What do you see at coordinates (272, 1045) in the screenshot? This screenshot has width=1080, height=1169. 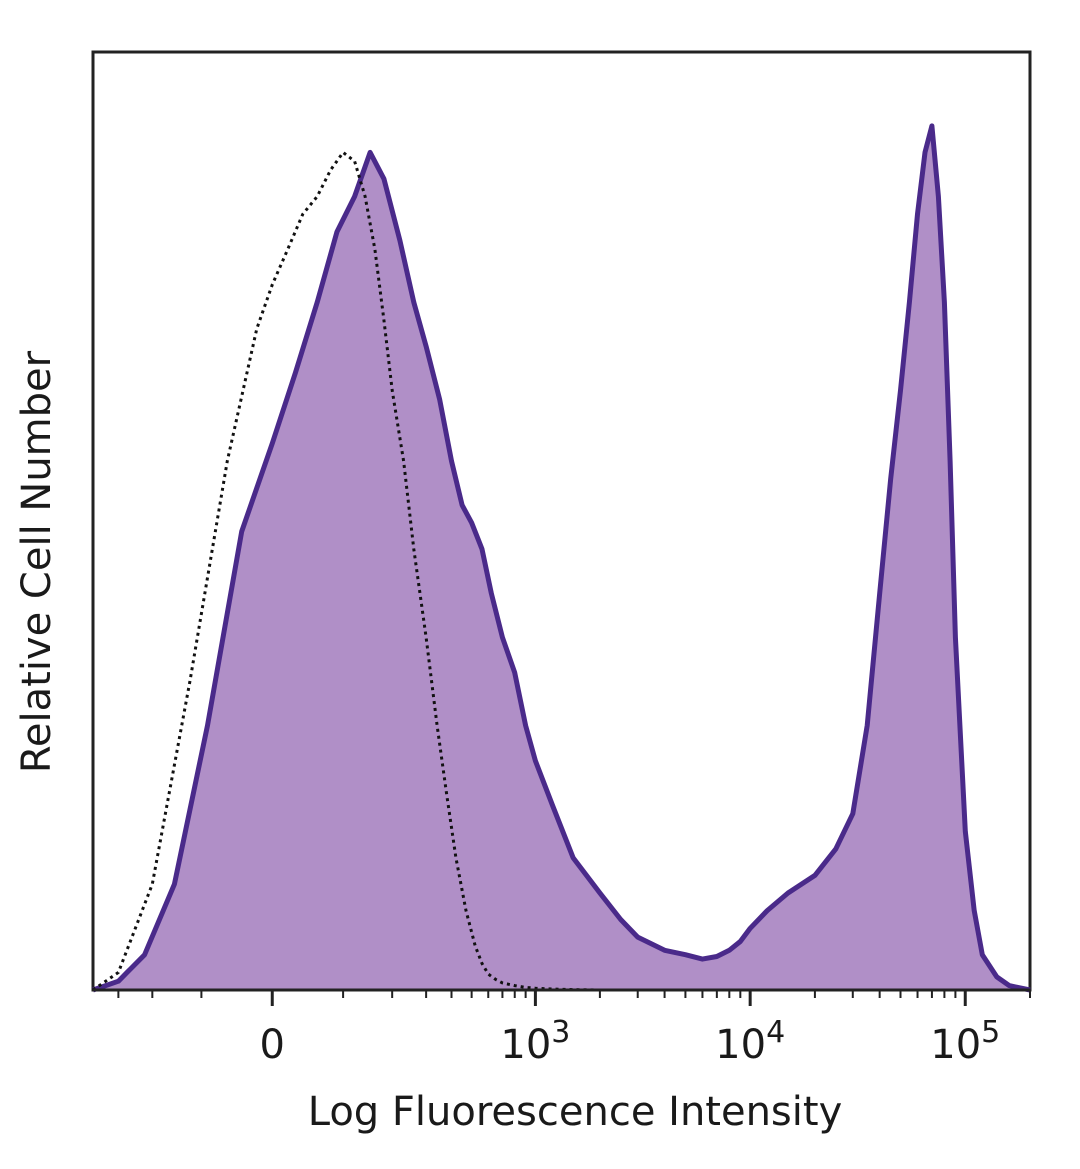 I see `x-tick-label: 0` at bounding box center [272, 1045].